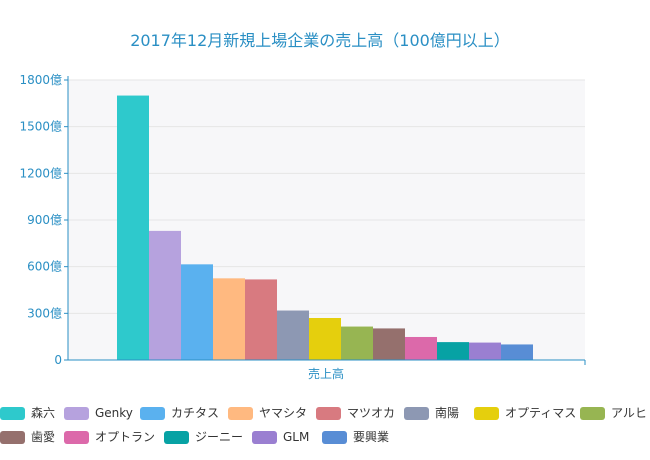  I want to click on legend-label: 南陽, so click(447, 412).